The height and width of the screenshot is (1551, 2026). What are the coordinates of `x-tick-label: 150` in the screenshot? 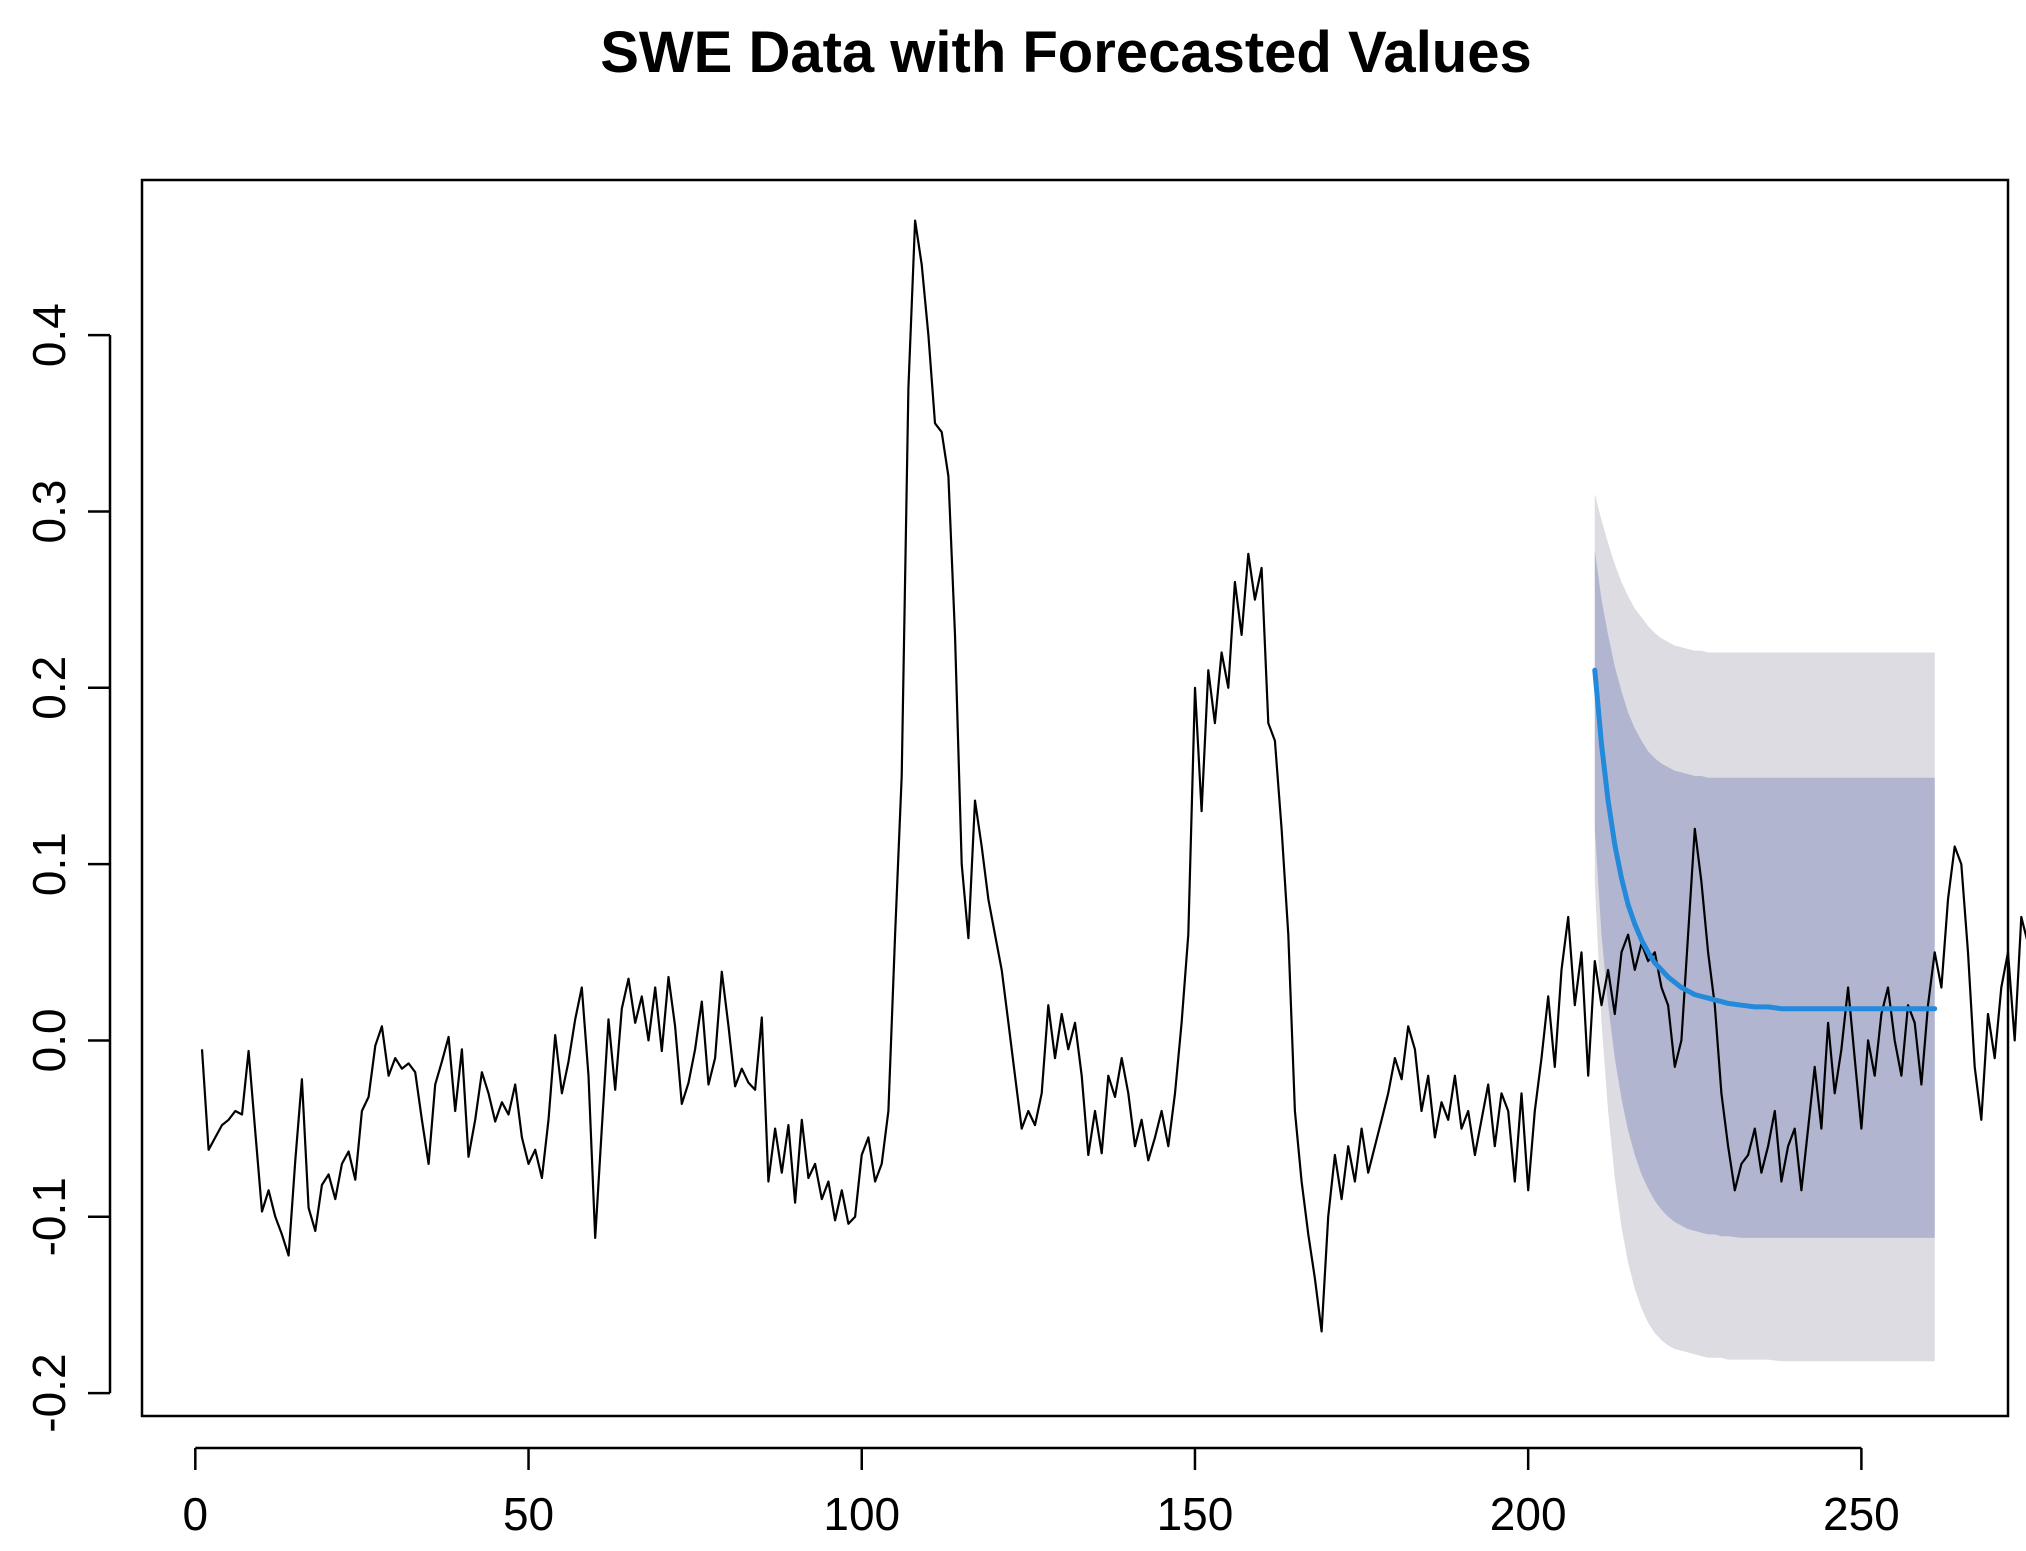 It's located at (1195, 1514).